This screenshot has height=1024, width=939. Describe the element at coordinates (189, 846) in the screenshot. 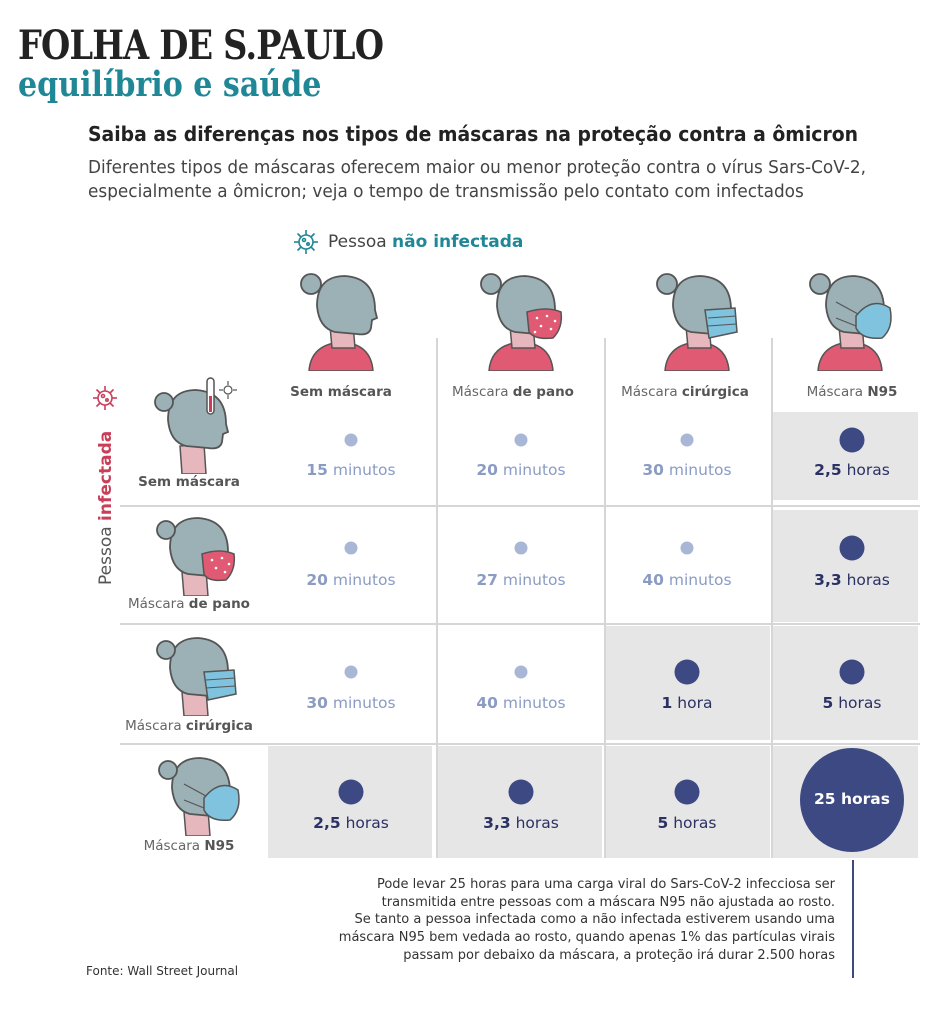

I see `row-label-n95-mask: Máscara N95` at that location.